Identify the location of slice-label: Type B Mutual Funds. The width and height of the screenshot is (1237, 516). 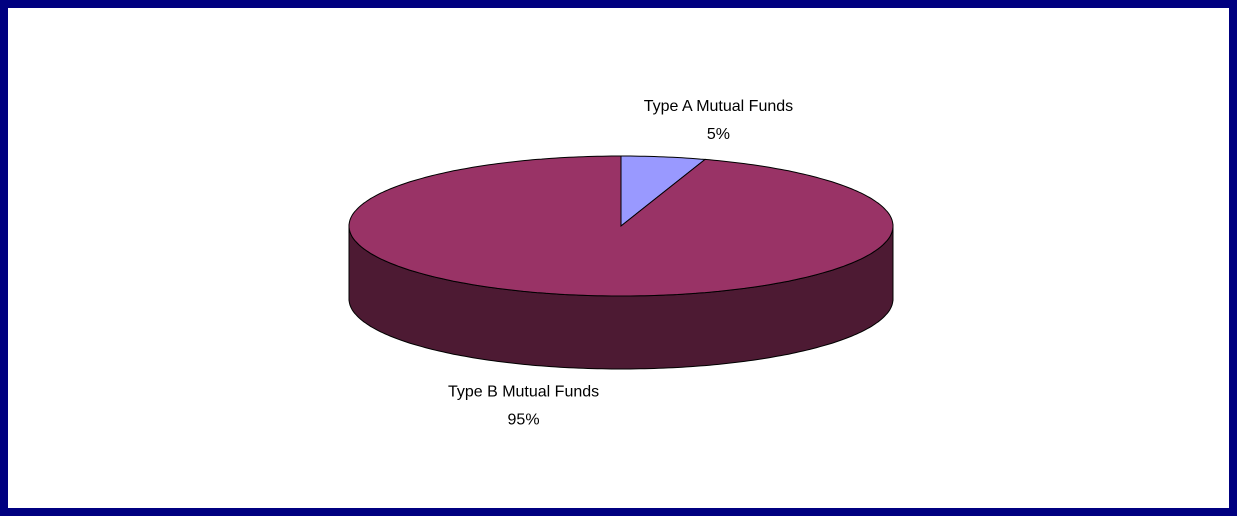
(523, 392).